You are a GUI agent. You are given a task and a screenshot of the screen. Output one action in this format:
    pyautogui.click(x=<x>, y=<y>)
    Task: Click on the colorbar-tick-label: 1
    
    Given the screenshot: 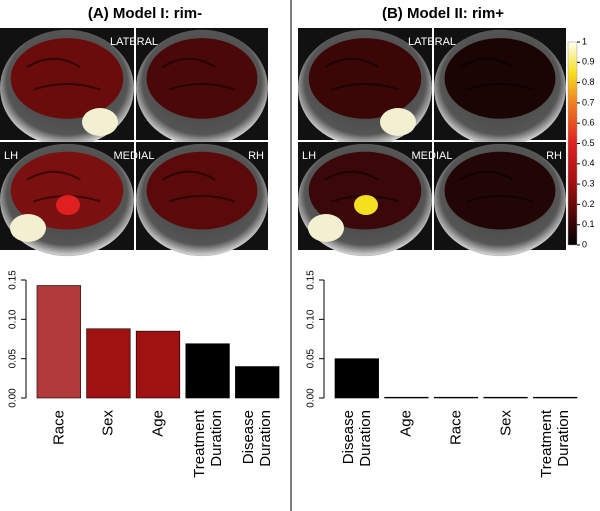 What is the action you would take?
    pyautogui.click(x=584, y=41)
    